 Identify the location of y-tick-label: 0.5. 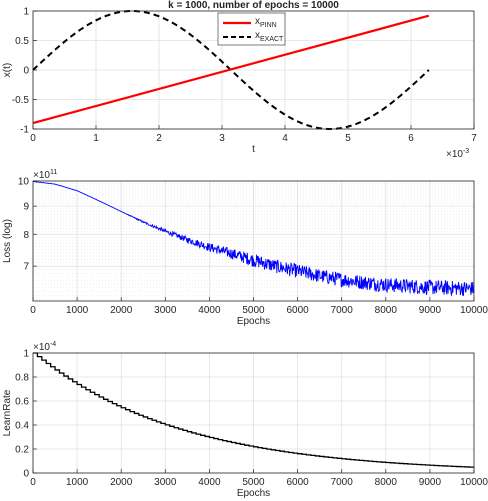
(22, 41).